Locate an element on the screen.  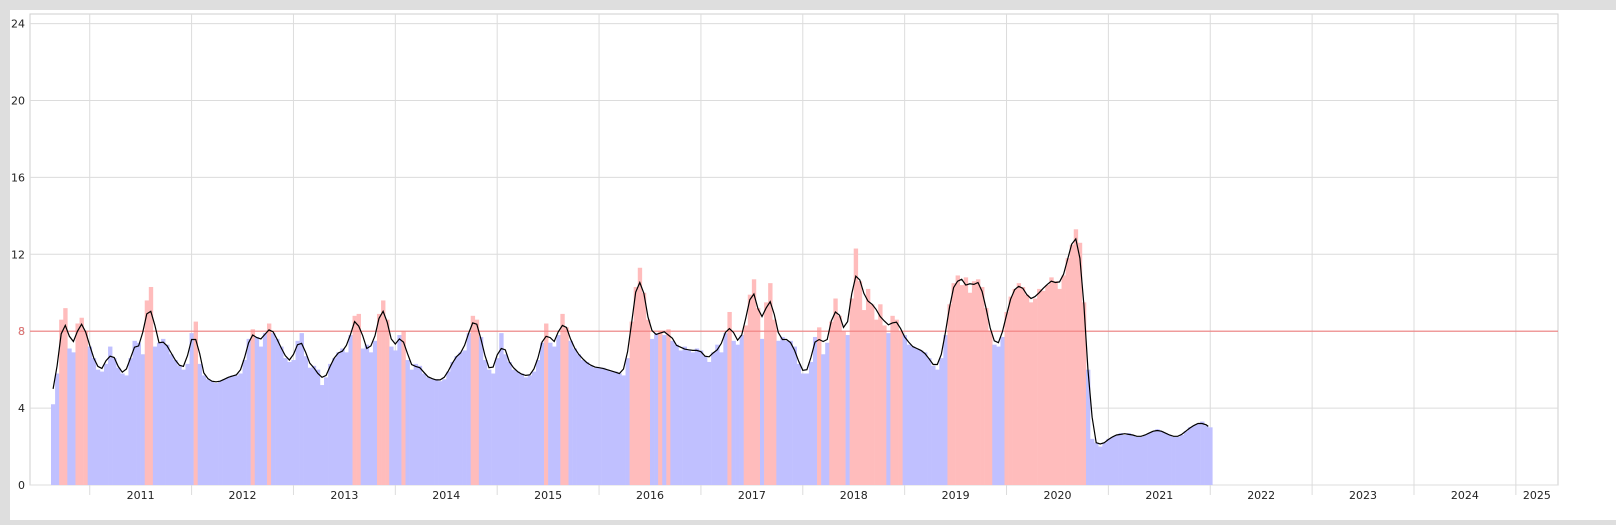
x-tick-label: 2020 is located at coordinates (1057, 495).